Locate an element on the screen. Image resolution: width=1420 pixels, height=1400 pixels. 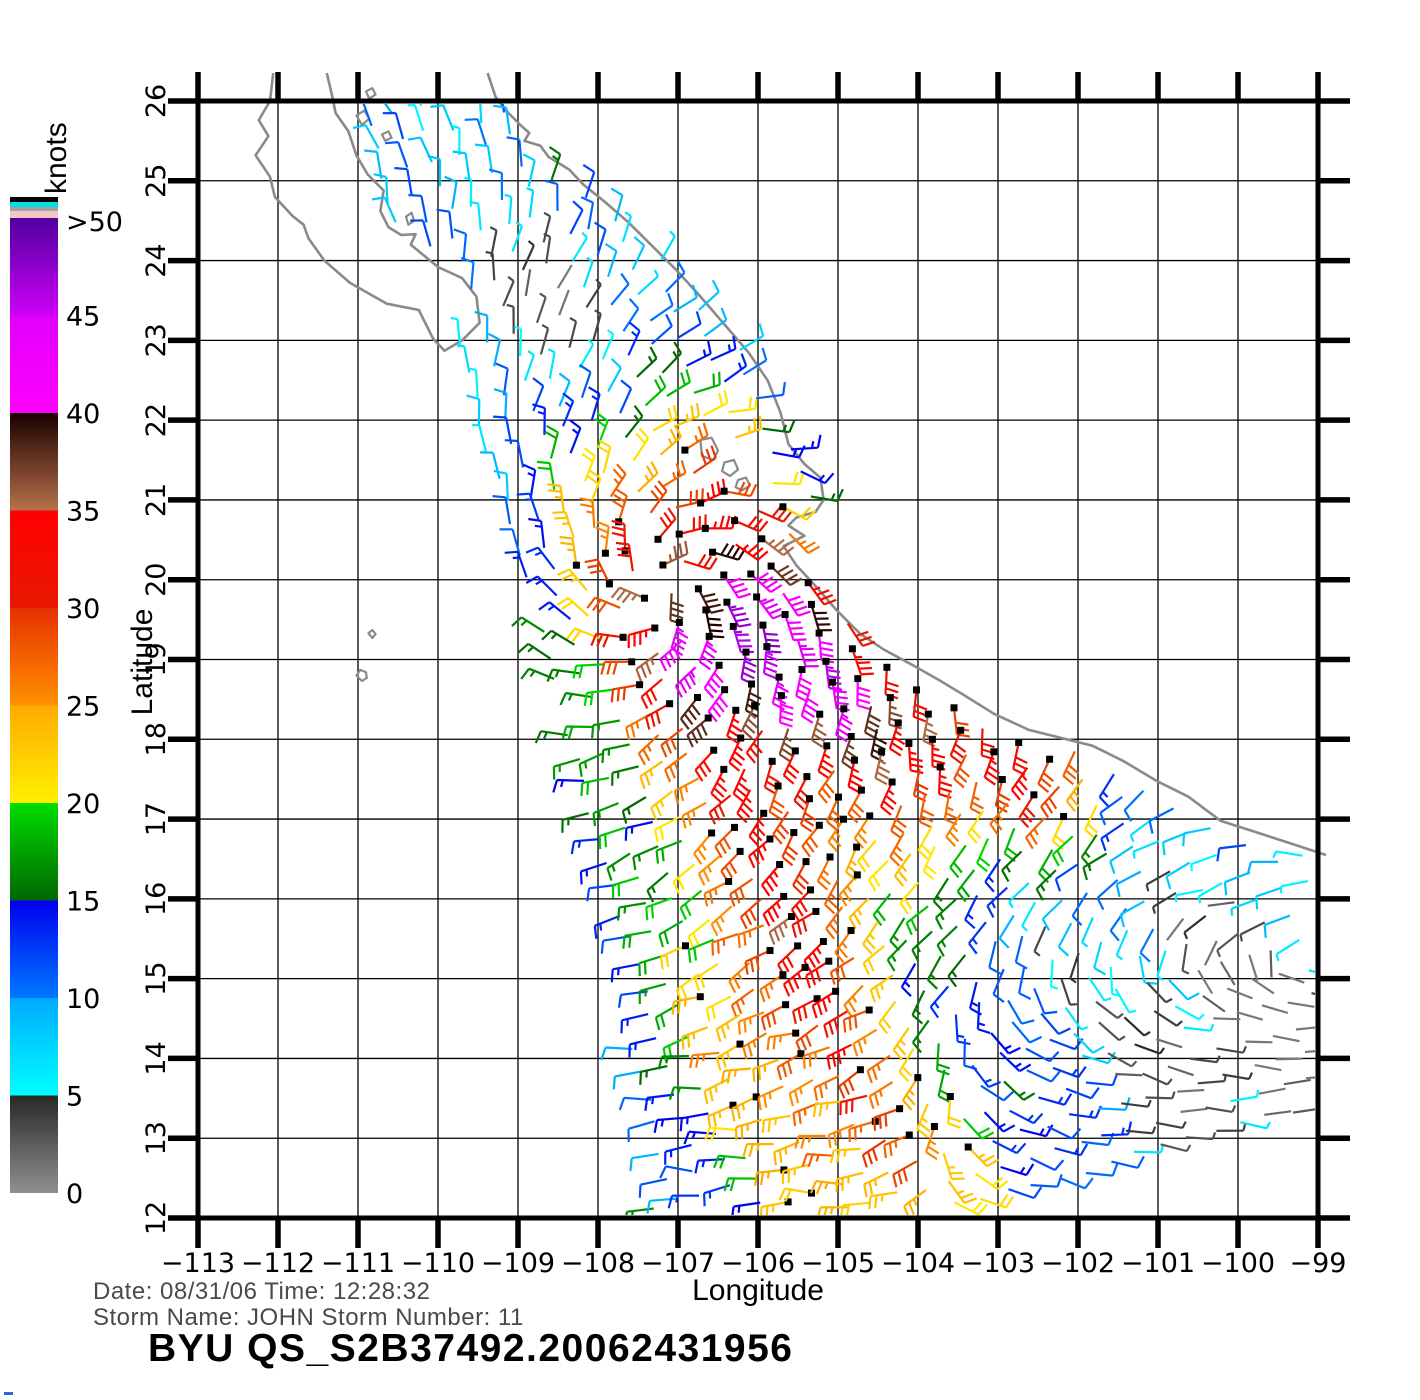
y-tick-label: 23 is located at coordinates (156, 340).